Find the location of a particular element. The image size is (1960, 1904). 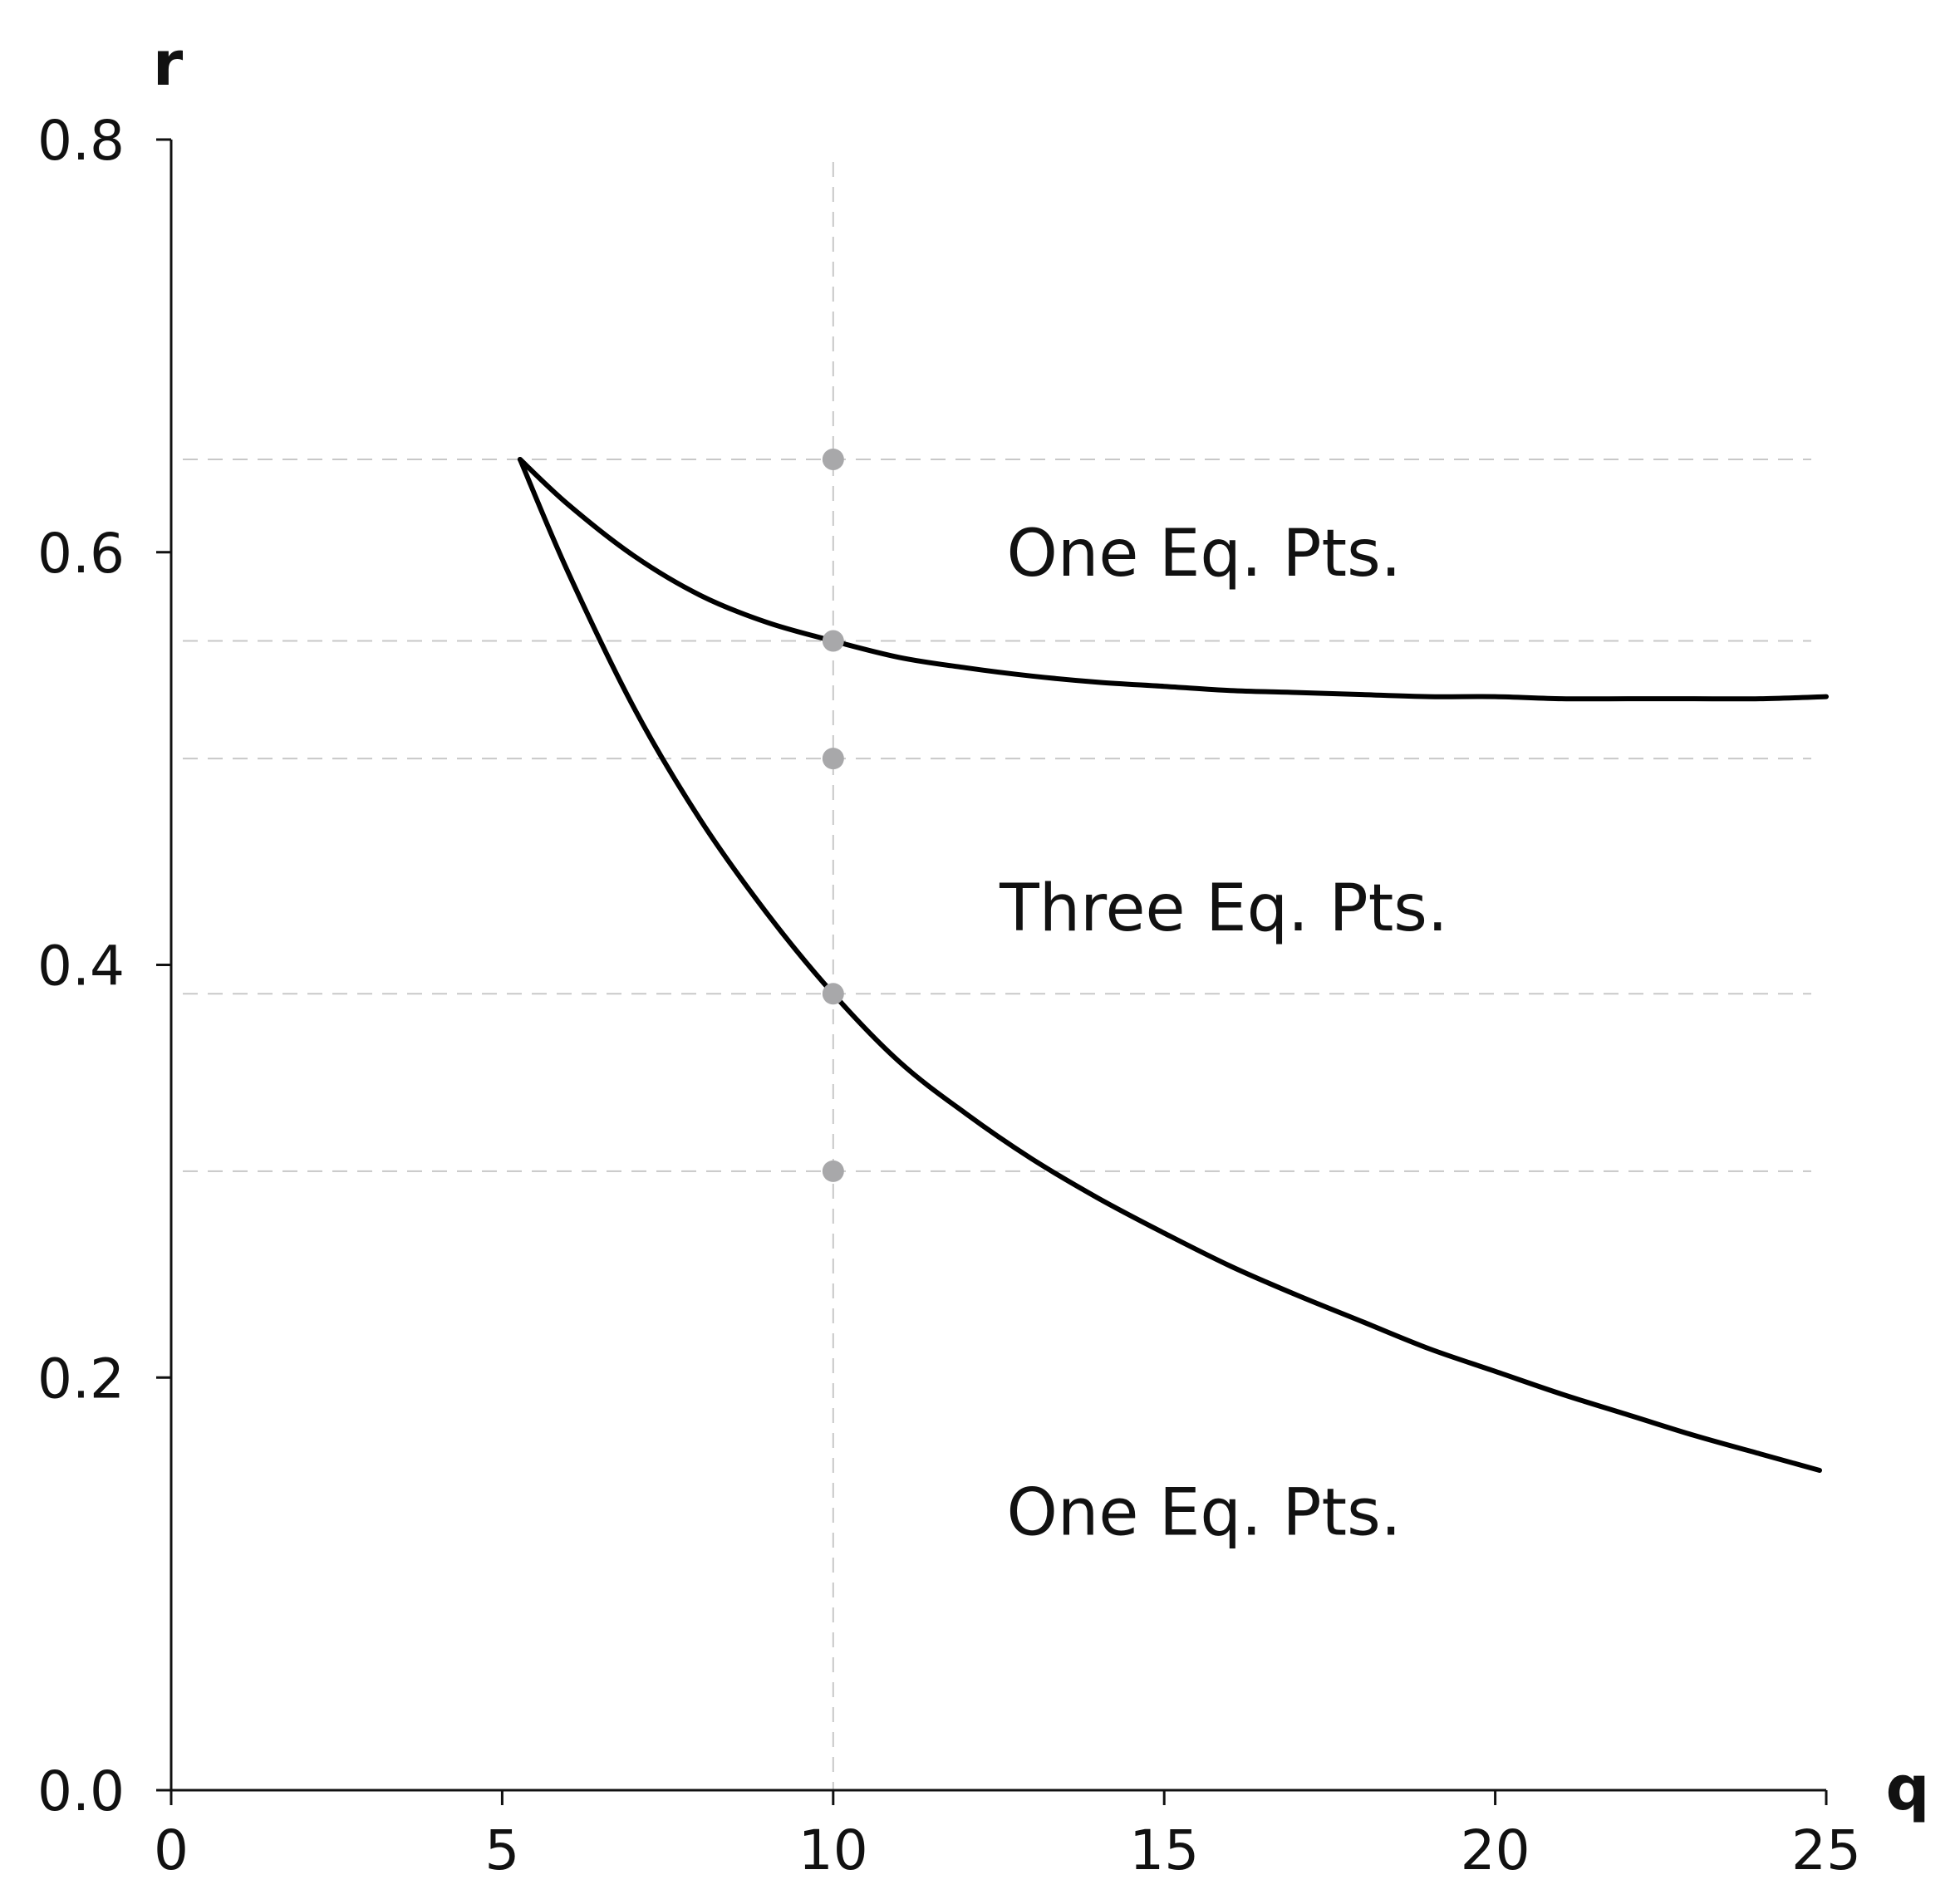

x-tick-label-3: 15 is located at coordinates (1164, 1850).